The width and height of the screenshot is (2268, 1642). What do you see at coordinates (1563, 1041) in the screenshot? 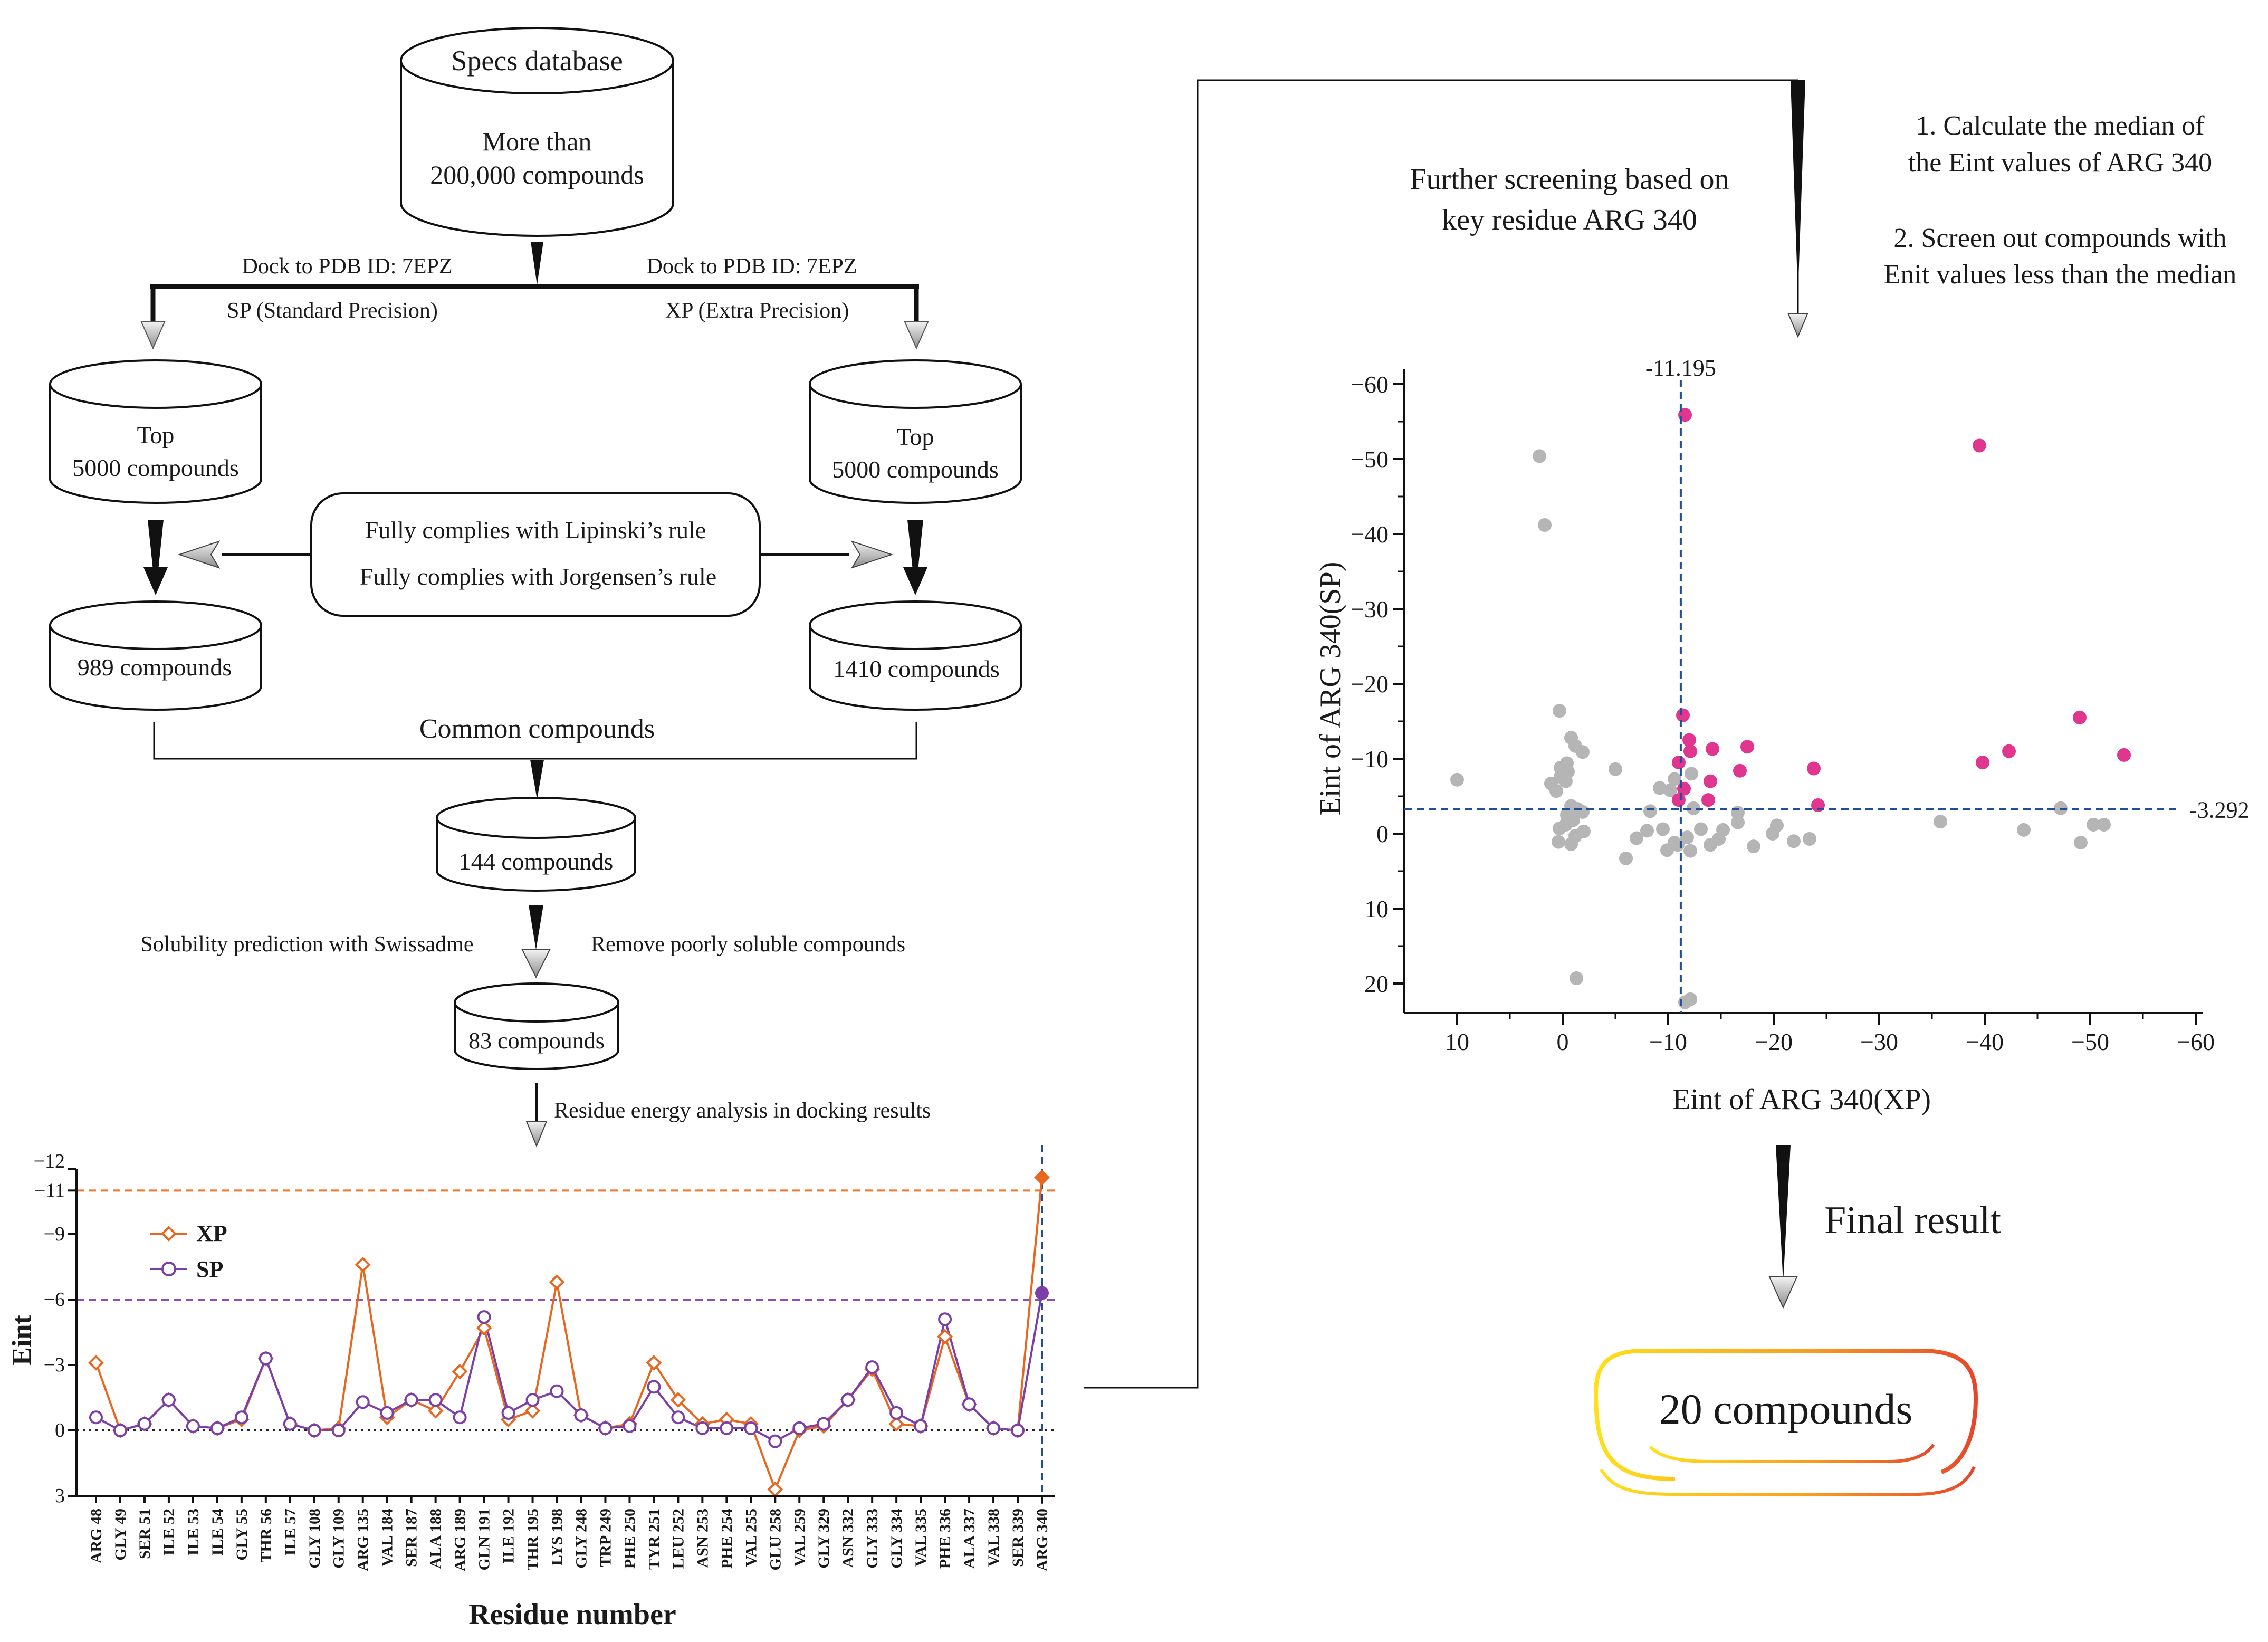
I see `scatter-xtick-label: 0` at bounding box center [1563, 1041].